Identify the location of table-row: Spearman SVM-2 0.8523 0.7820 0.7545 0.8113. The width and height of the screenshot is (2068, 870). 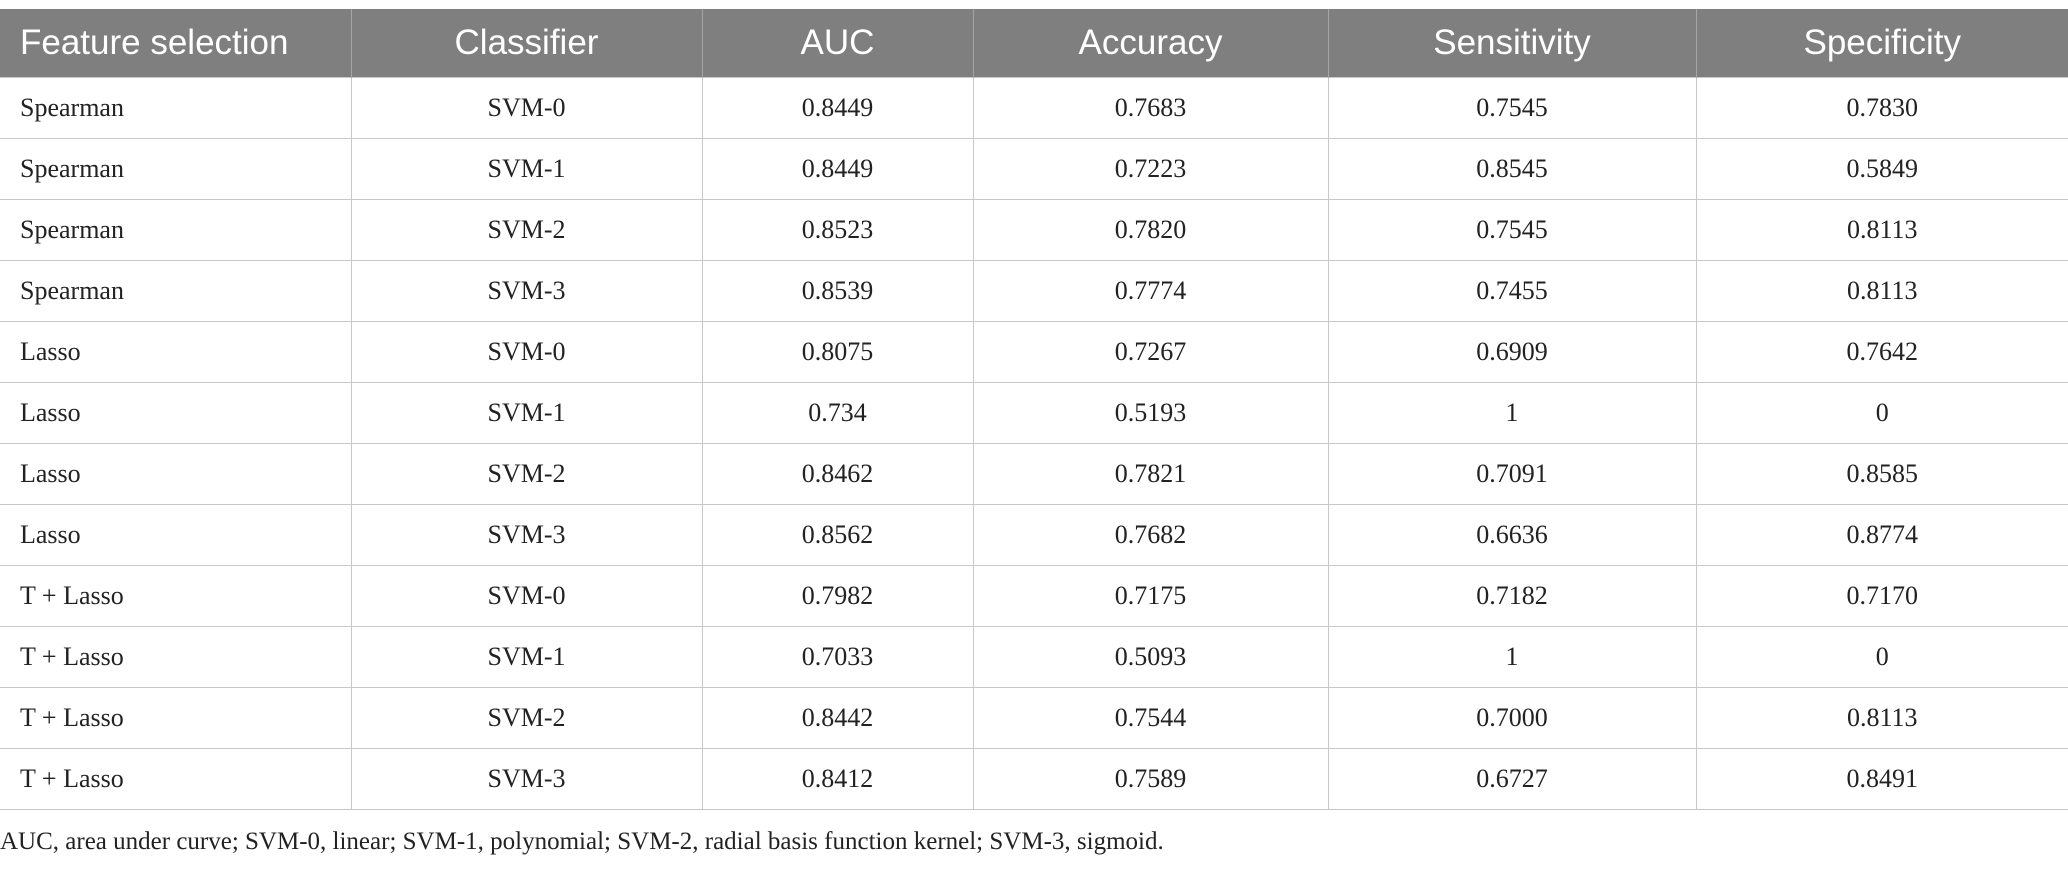
(1034, 230).